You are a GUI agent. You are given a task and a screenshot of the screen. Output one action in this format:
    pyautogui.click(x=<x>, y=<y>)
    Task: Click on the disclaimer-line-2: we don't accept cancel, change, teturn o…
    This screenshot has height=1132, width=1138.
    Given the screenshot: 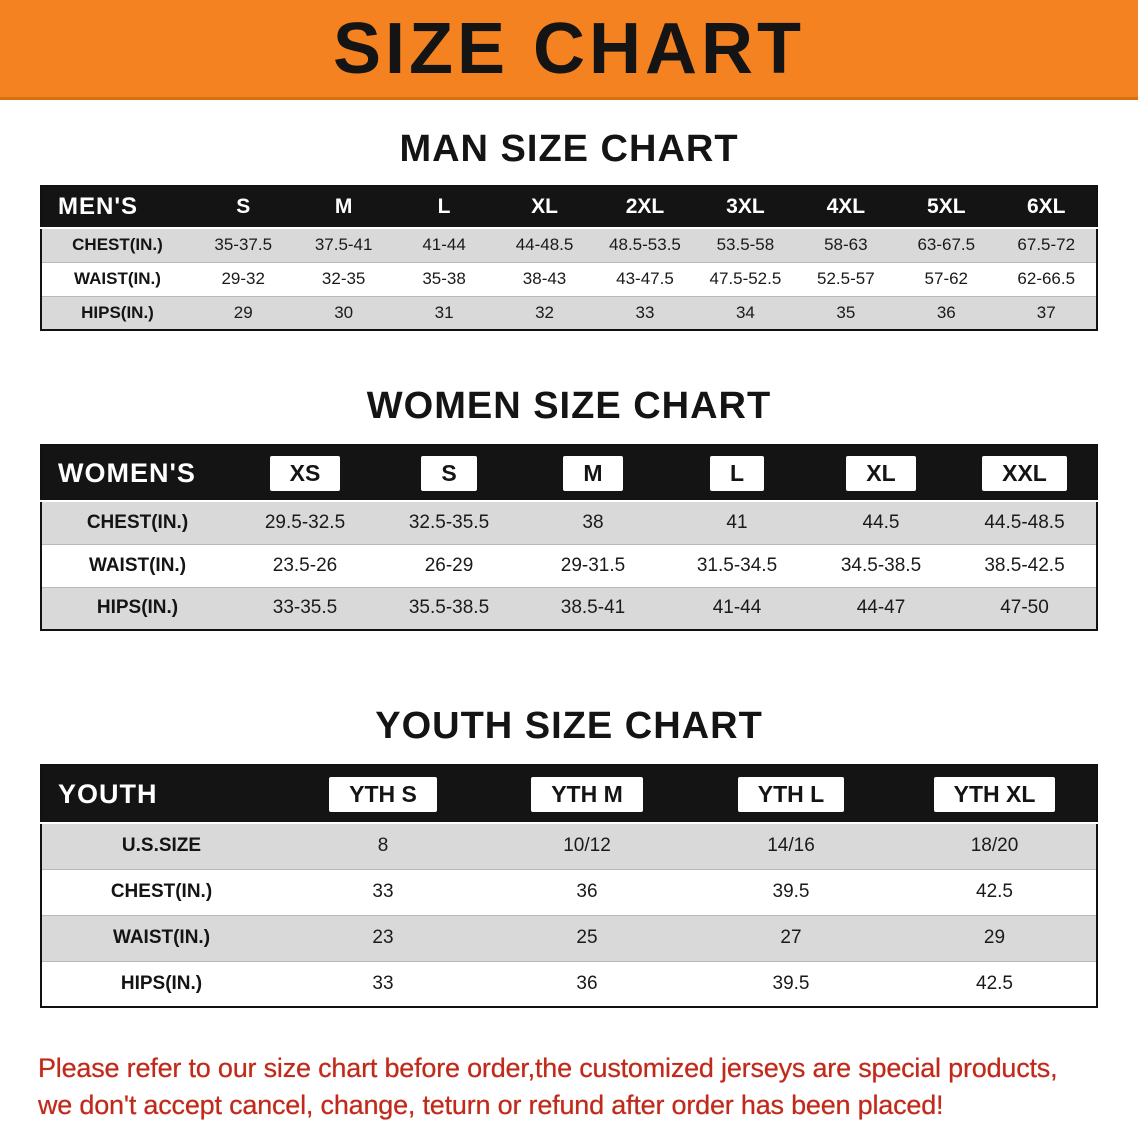 What is the action you would take?
    pyautogui.click(x=491, y=1105)
    